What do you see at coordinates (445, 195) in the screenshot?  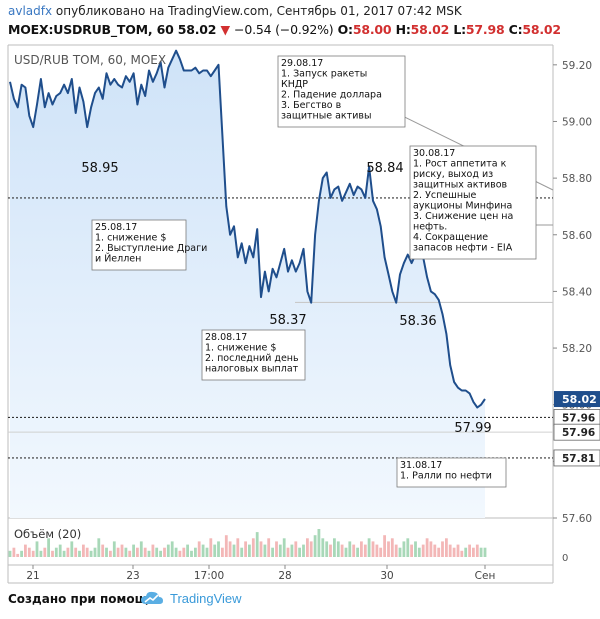 I see `note-line: 2. Успешные` at bounding box center [445, 195].